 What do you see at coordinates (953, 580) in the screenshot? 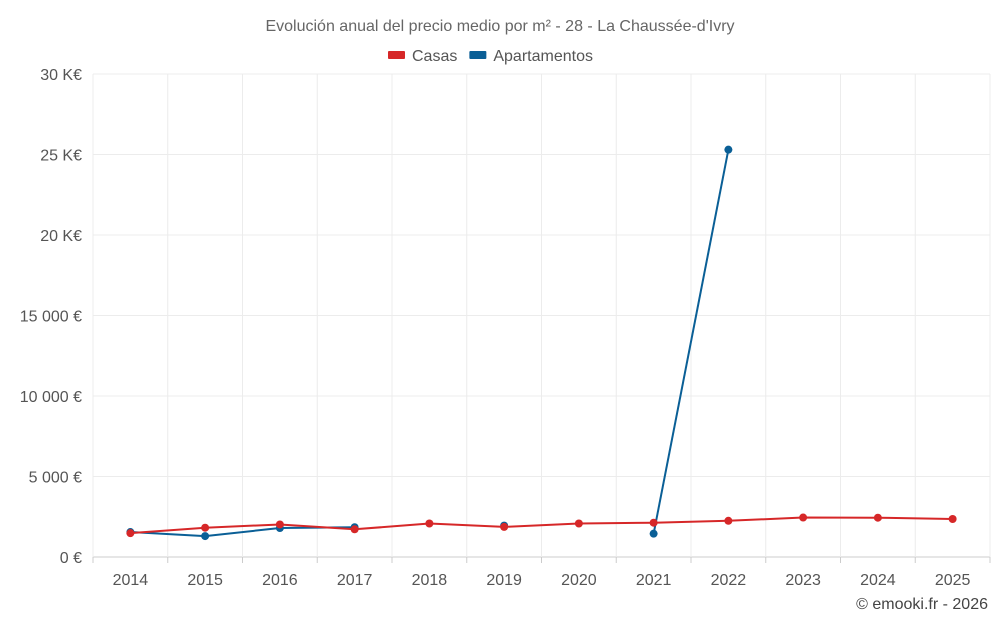
I see `x-tick-label: 2025` at bounding box center [953, 580].